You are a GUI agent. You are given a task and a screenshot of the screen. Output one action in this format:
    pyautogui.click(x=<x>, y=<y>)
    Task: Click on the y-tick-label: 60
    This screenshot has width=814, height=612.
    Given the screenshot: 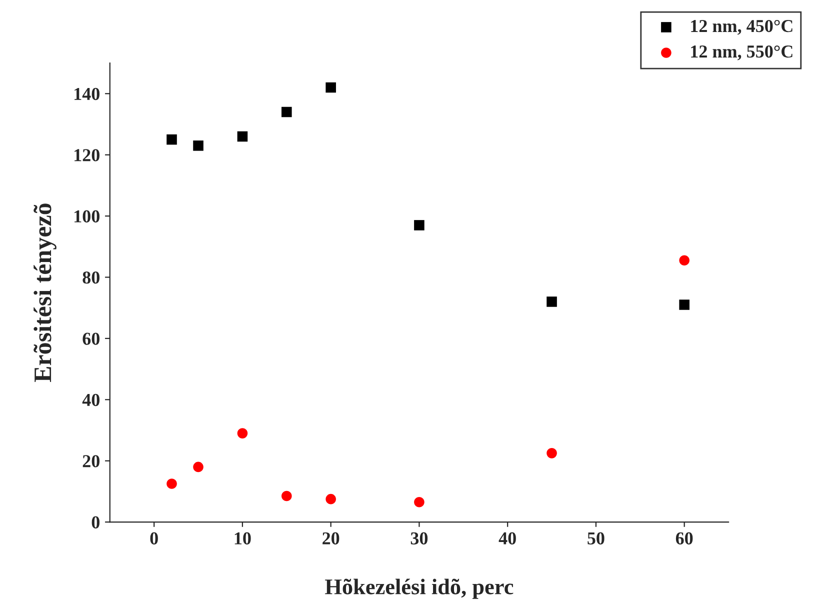 What is the action you would take?
    pyautogui.click(x=91, y=338)
    